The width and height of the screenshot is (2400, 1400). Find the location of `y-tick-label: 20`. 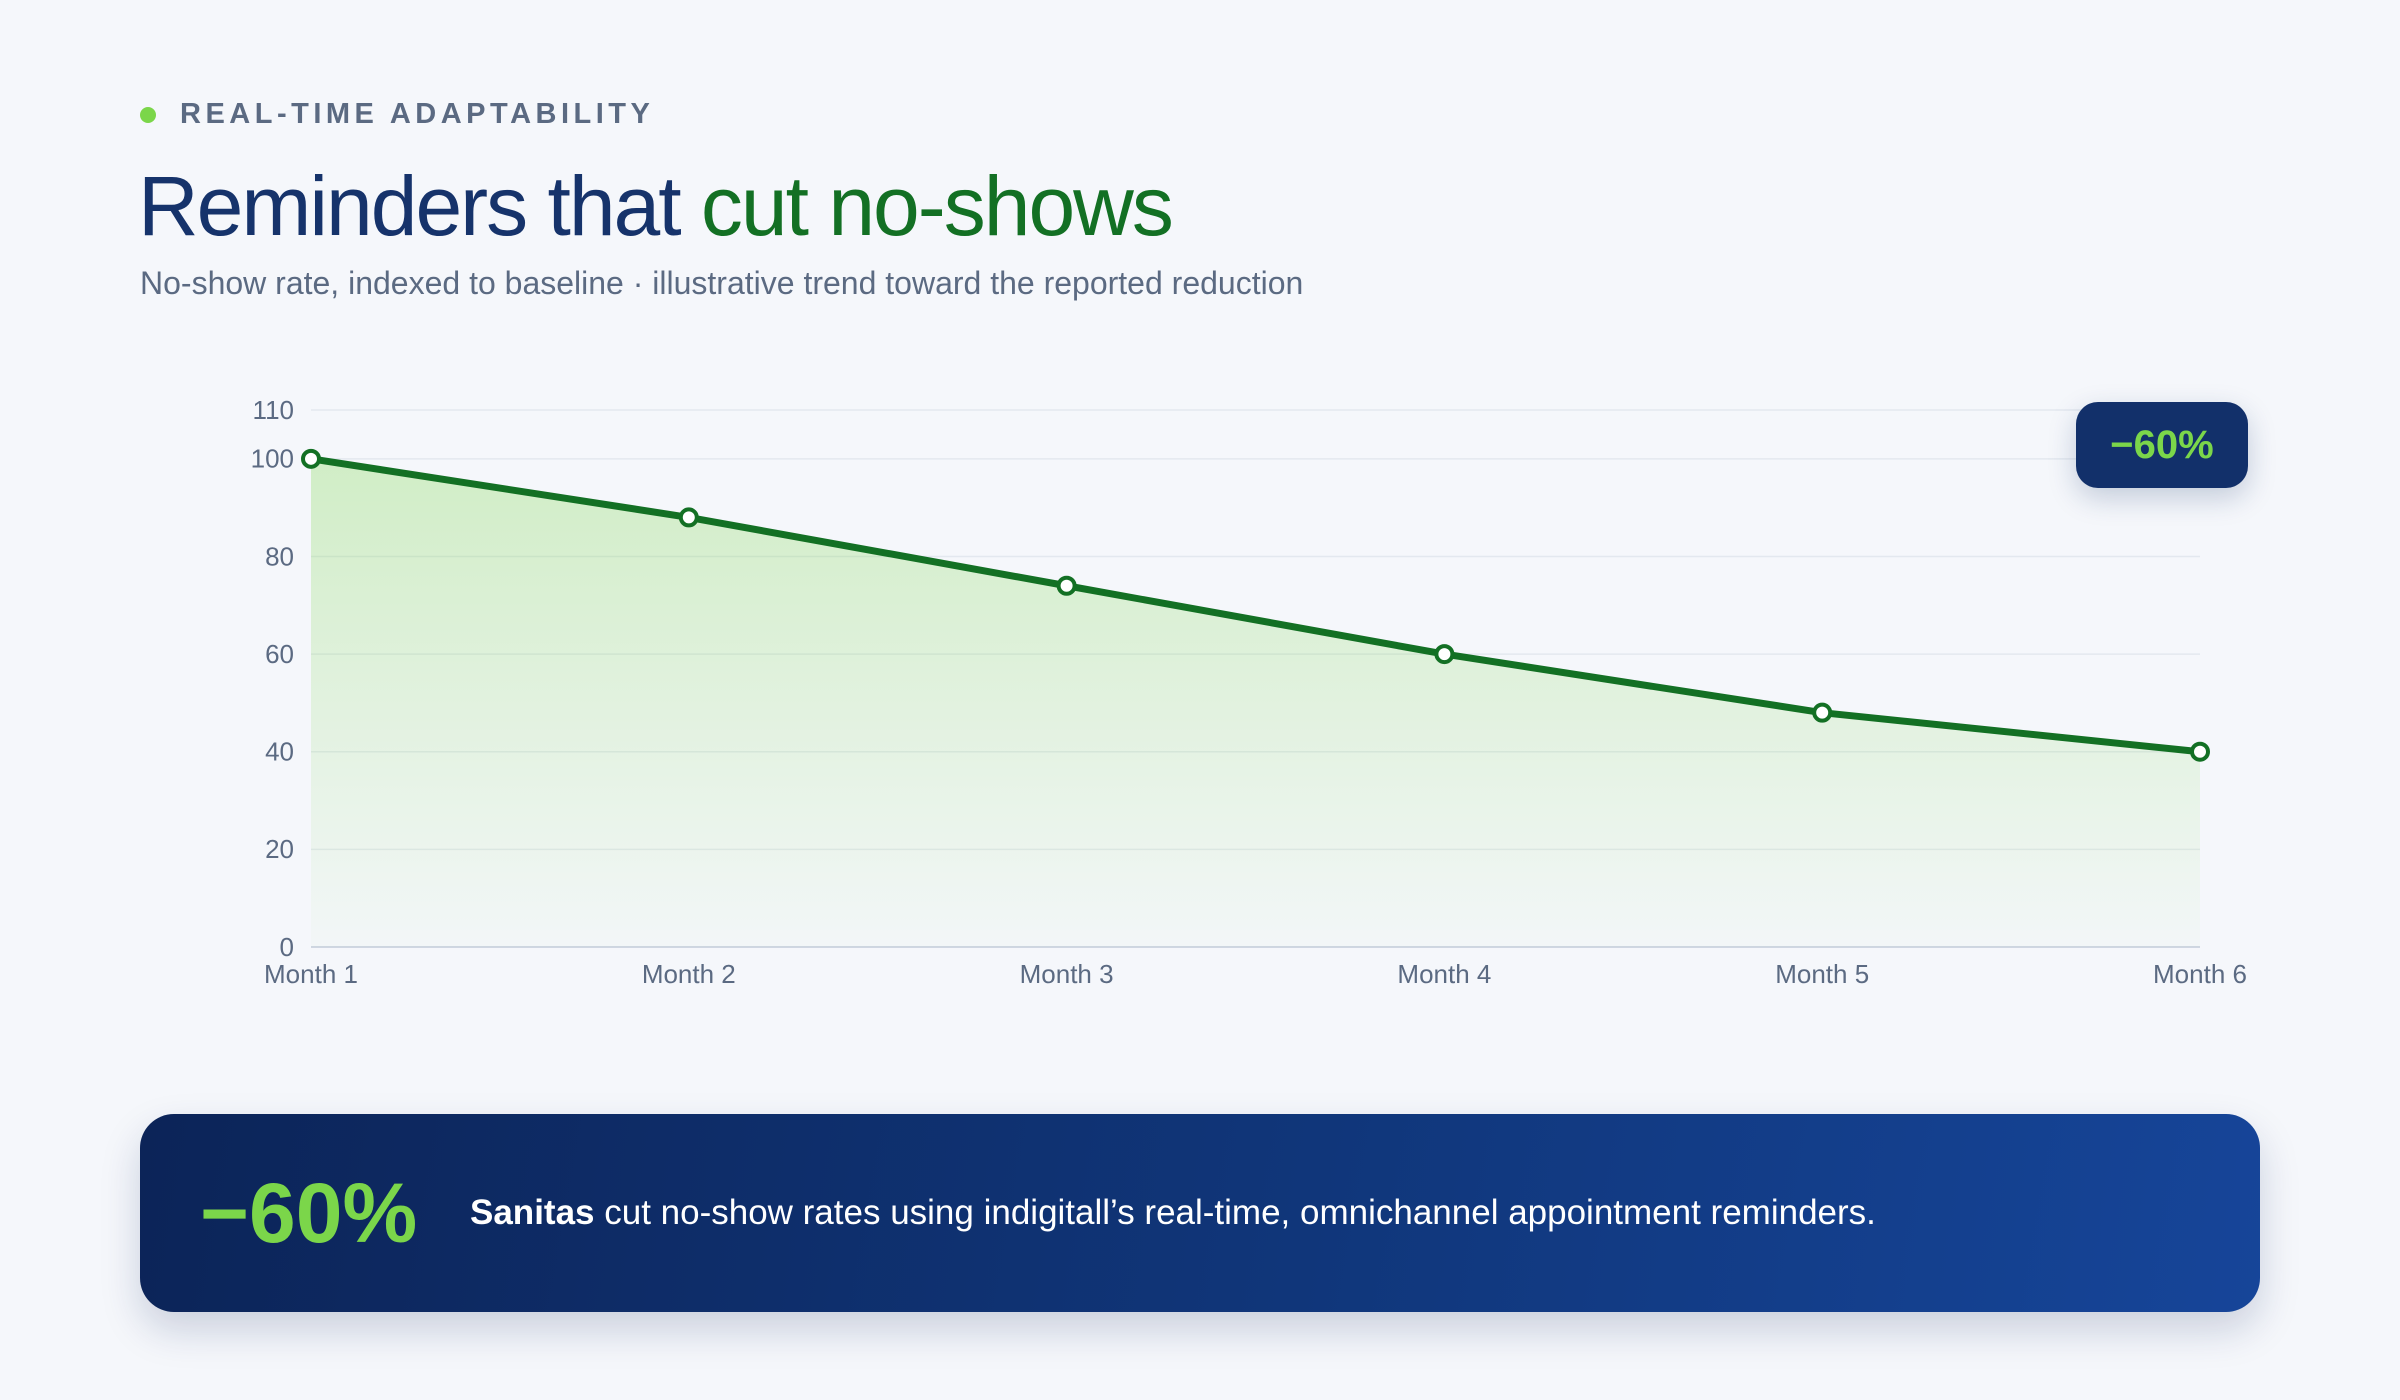

y-tick-label: 20 is located at coordinates (279, 849).